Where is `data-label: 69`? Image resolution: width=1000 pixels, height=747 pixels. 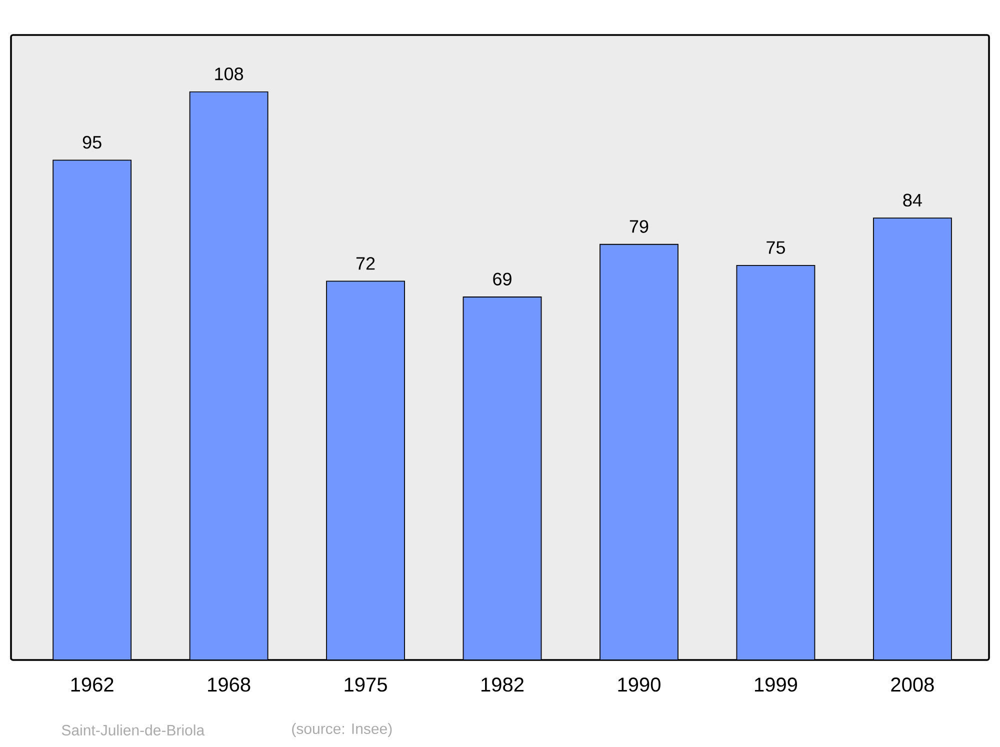
data-label: 69 is located at coordinates (502, 279).